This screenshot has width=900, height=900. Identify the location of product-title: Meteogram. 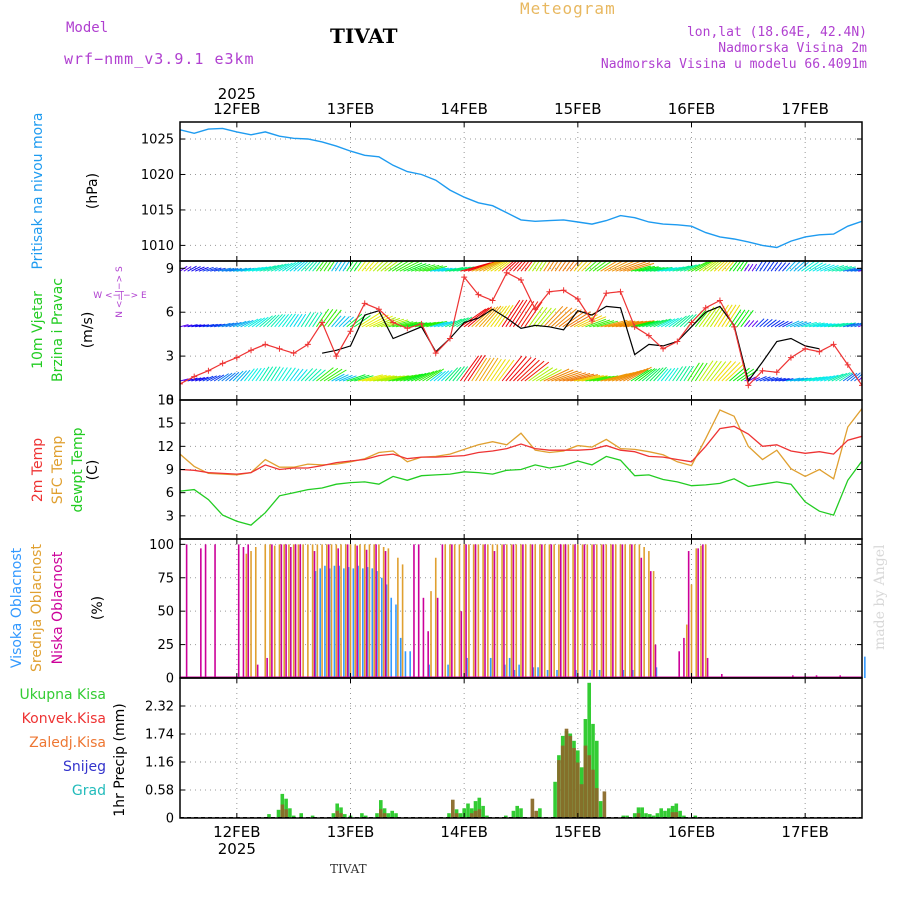
(568, 9).